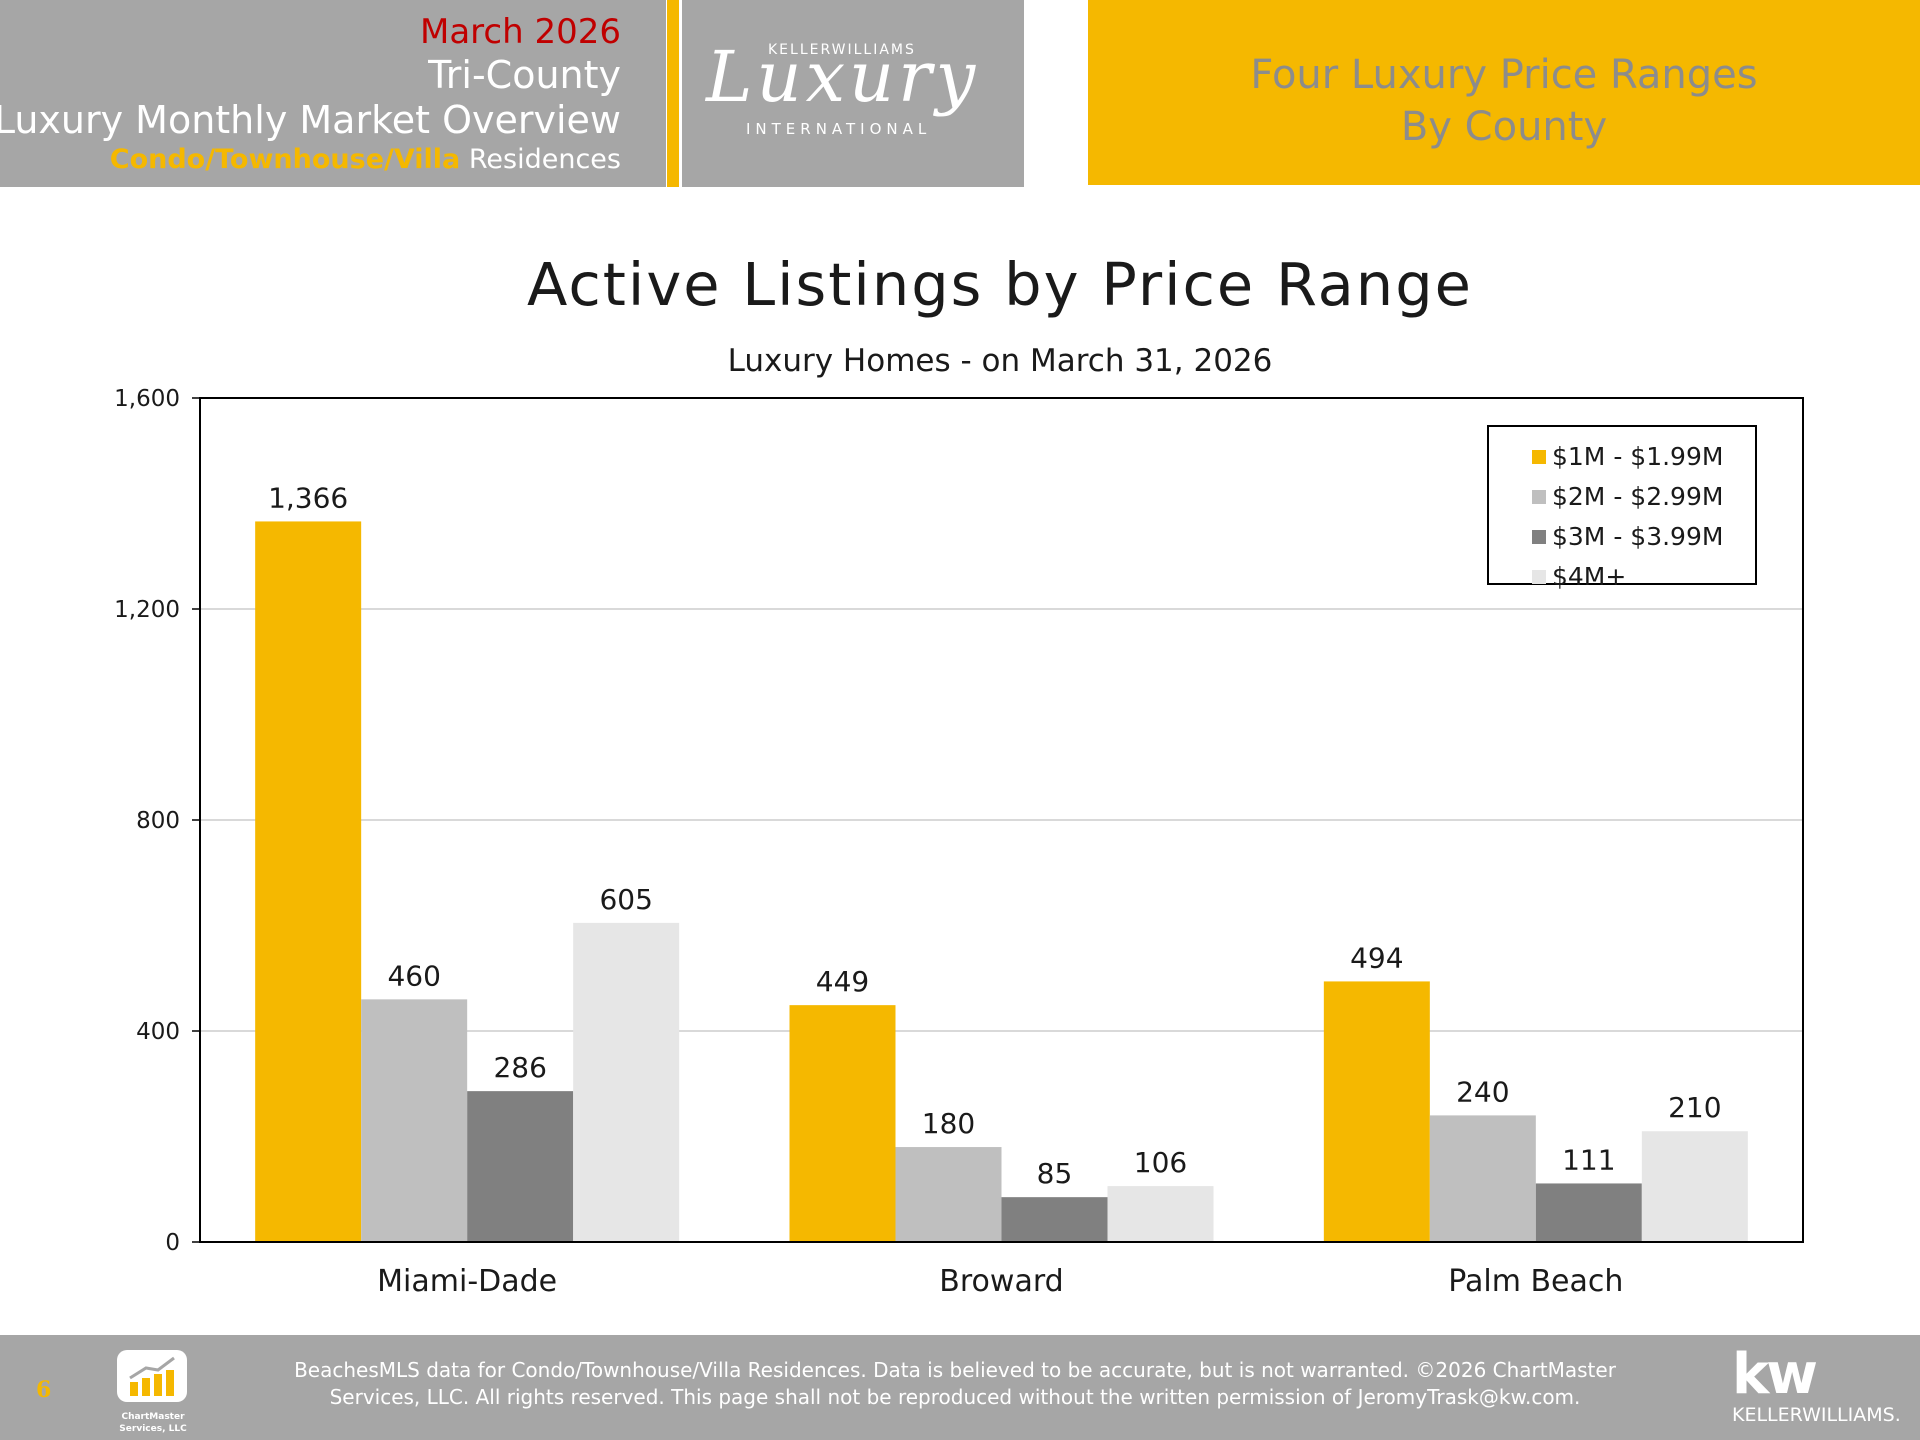  What do you see at coordinates (1000, 361) in the screenshot?
I see `chart-subtitle: Luxury Homes - on March 31, 2026` at bounding box center [1000, 361].